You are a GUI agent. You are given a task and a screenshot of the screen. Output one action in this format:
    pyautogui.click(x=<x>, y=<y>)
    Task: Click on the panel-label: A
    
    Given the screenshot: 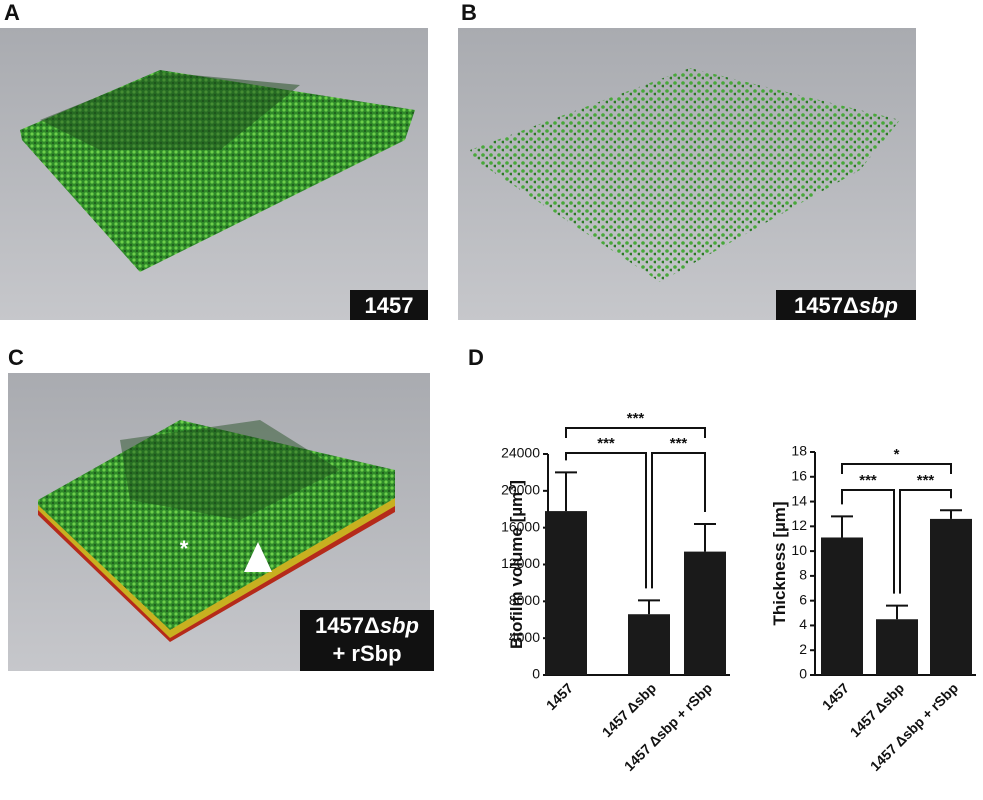 What is the action you would take?
    pyautogui.click(x=12, y=12)
    